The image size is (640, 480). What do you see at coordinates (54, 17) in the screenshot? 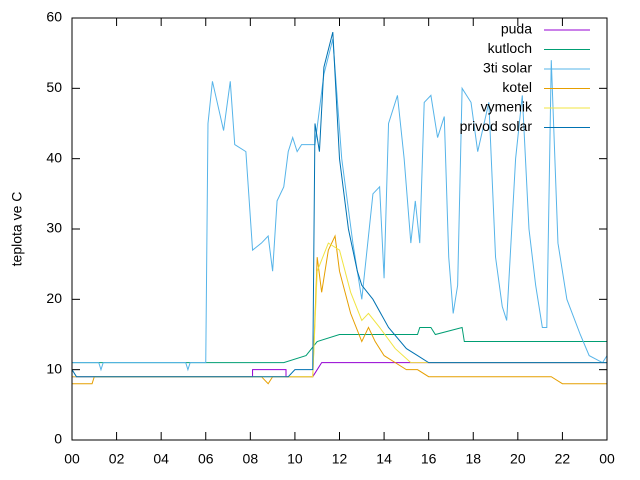
I see `y-tick-label: 60` at bounding box center [54, 17].